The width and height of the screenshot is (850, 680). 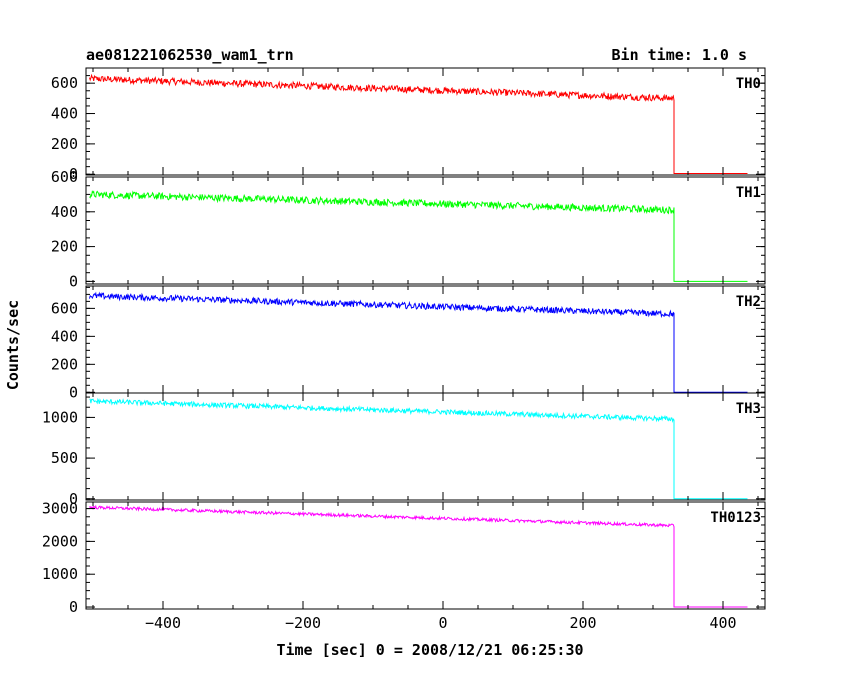 What do you see at coordinates (722, 623) in the screenshot?
I see `x-tick-label: 400` at bounding box center [722, 623].